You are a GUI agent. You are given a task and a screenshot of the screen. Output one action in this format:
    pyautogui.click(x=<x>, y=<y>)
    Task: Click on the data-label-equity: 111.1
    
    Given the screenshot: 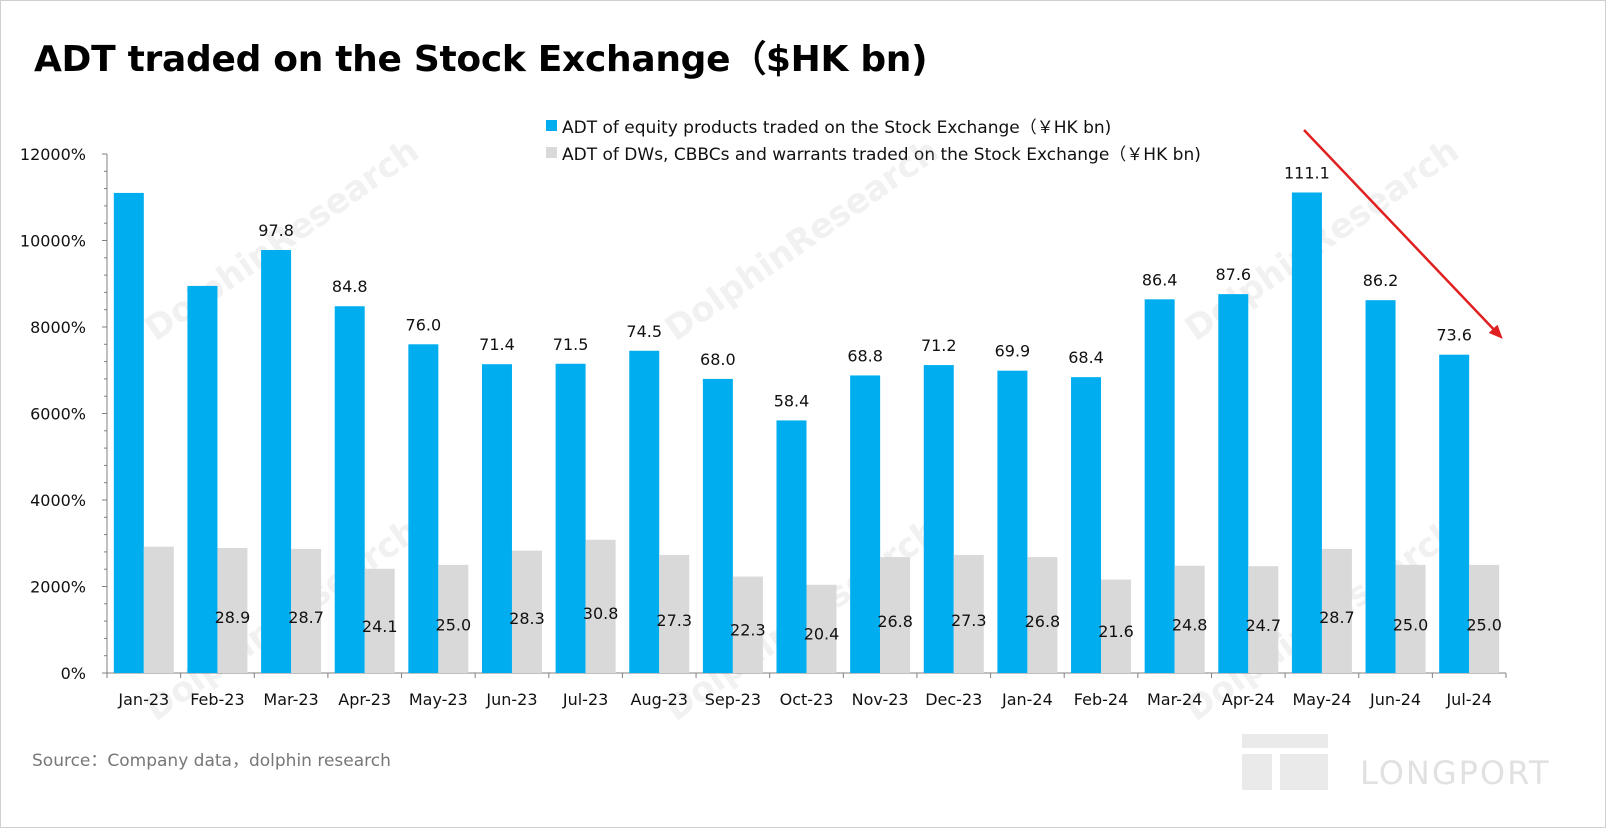 What is the action you would take?
    pyautogui.click(x=1307, y=172)
    